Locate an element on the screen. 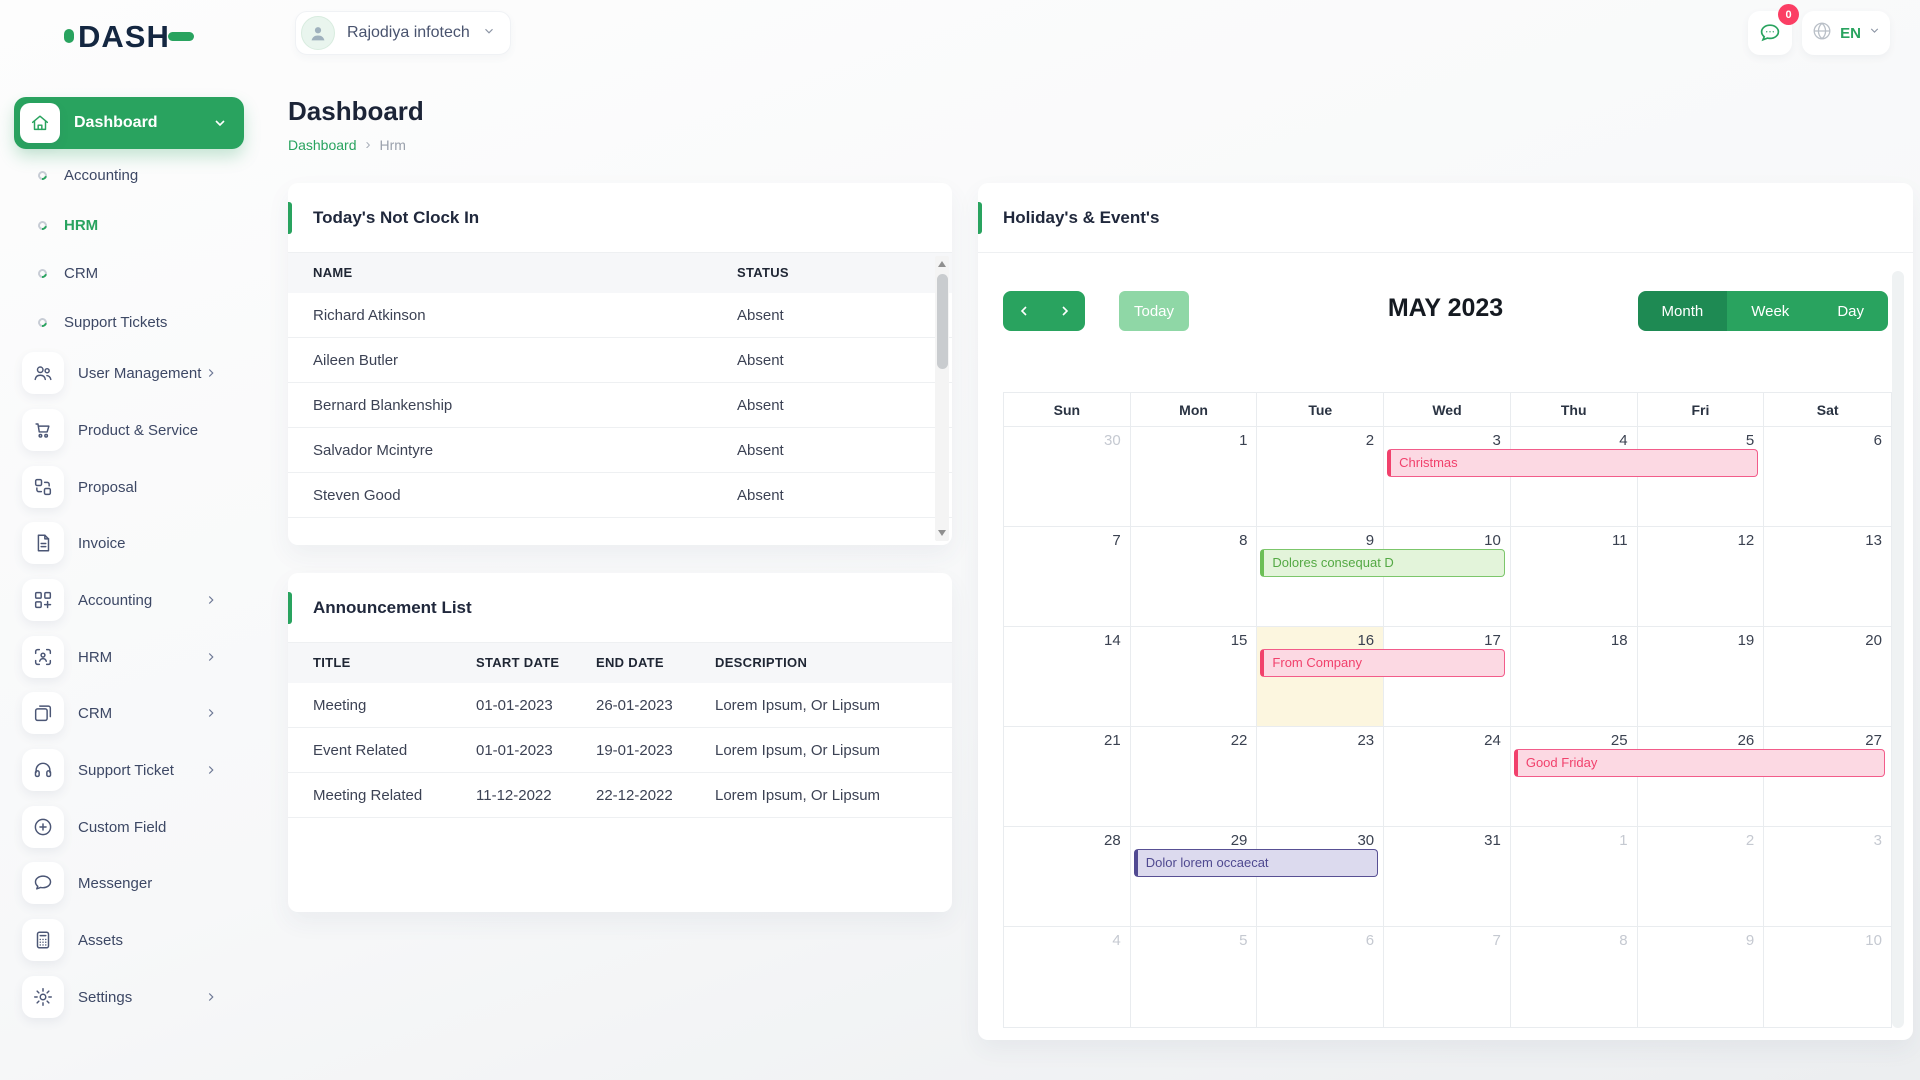  calendar-day-cell-14: 14 is located at coordinates (1067, 677).